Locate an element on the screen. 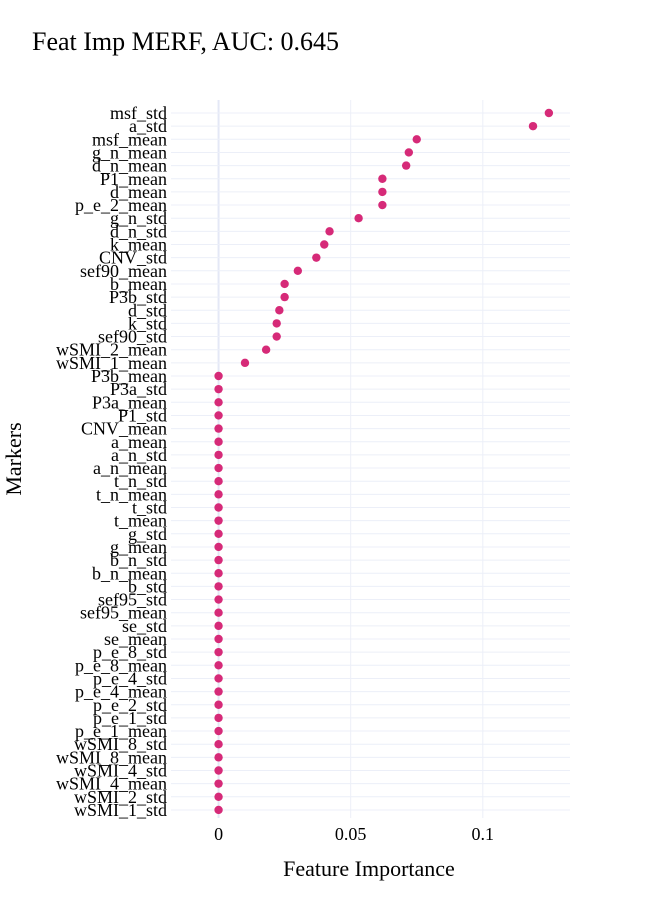 This screenshot has width=650, height=905. category-label: d_mean is located at coordinates (138, 192).